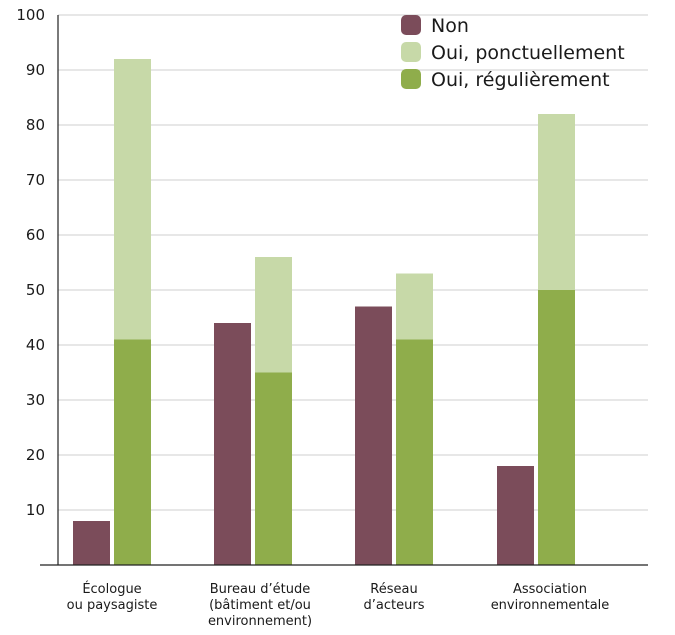  What do you see at coordinates (450, 26) in the screenshot?
I see `legend-label: Non` at bounding box center [450, 26].